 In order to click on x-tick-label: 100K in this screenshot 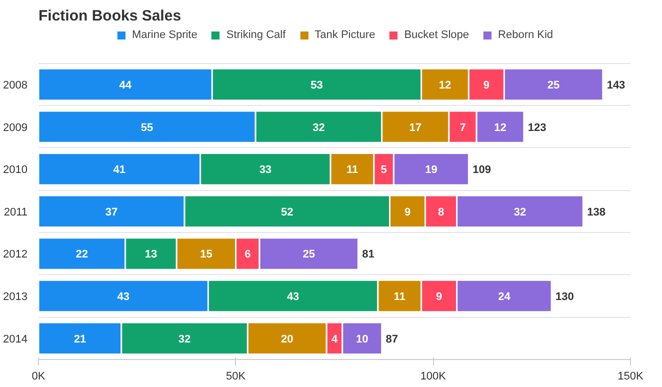, I will do `click(433, 376)`.